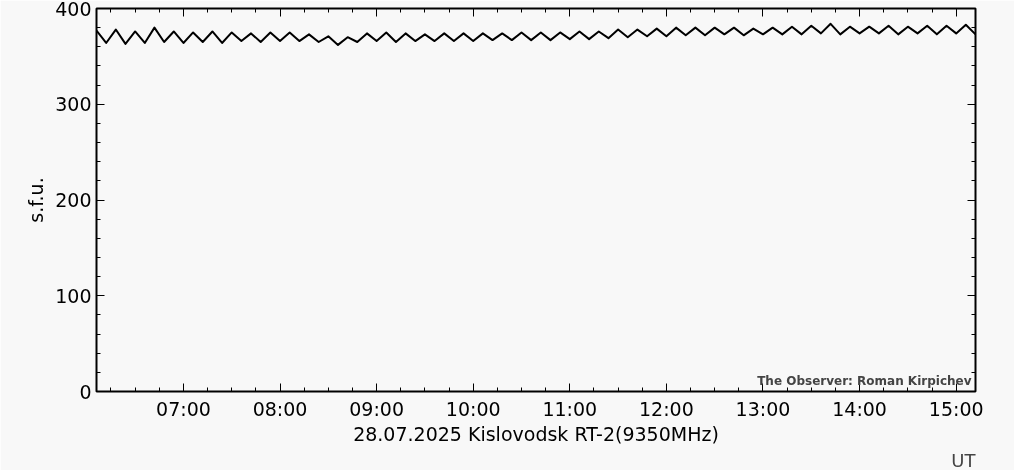 This screenshot has width=1014, height=470. I want to click on x-axis-title: 28.07.2025 Kislovodsk RT-2(9350MHz), so click(536, 433).